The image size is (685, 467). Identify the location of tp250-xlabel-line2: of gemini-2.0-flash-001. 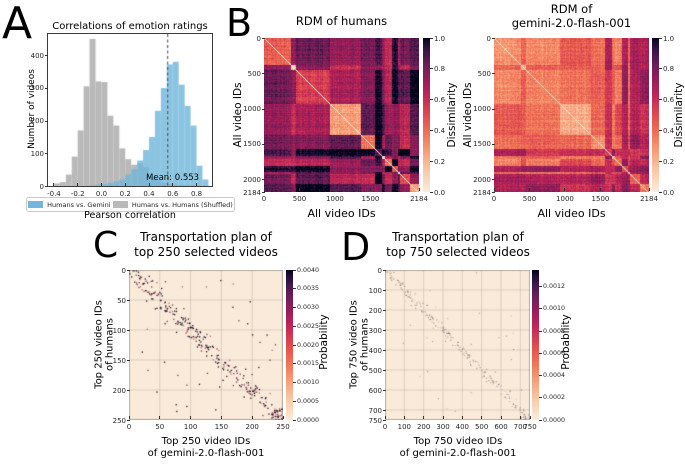
(206, 453).